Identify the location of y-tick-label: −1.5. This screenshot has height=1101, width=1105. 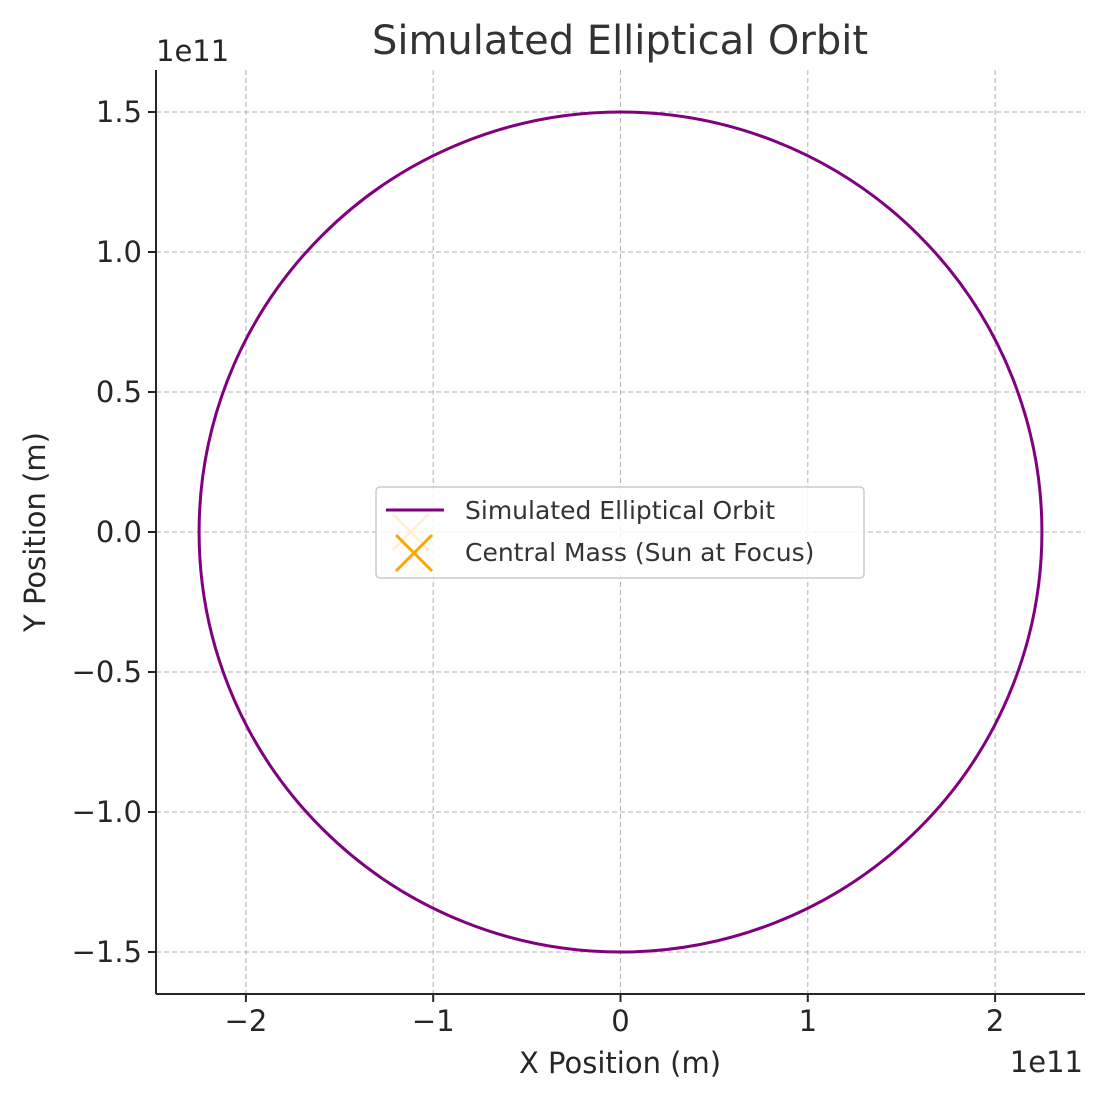
(107, 952).